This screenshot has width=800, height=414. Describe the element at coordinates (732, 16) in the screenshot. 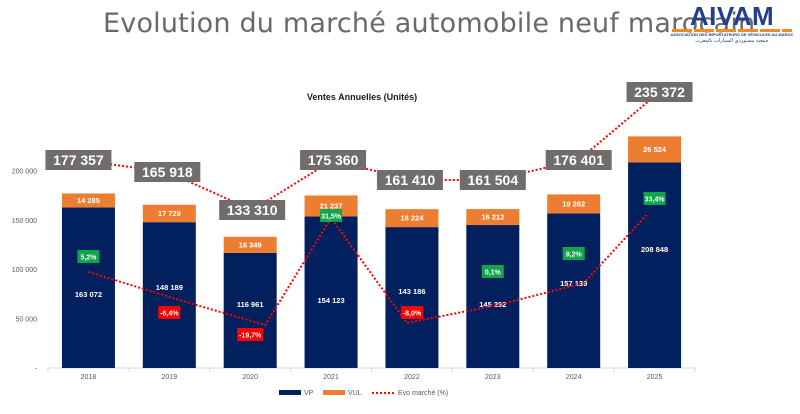

I see `logo-brand: AIVAM` at that location.